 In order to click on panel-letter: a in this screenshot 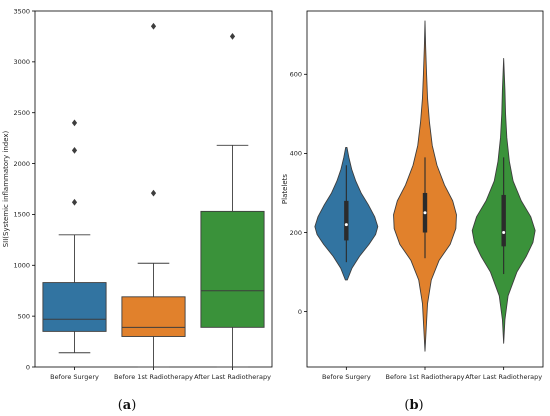, I will do `click(127, 405)`.